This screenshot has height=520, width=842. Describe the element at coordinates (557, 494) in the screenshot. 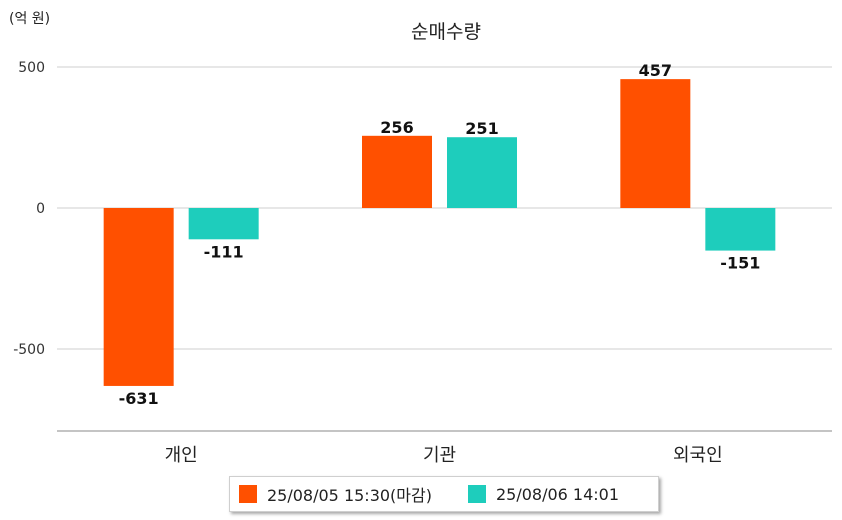

I see `legend-label-series-2: 25/08/06 14:01` at that location.